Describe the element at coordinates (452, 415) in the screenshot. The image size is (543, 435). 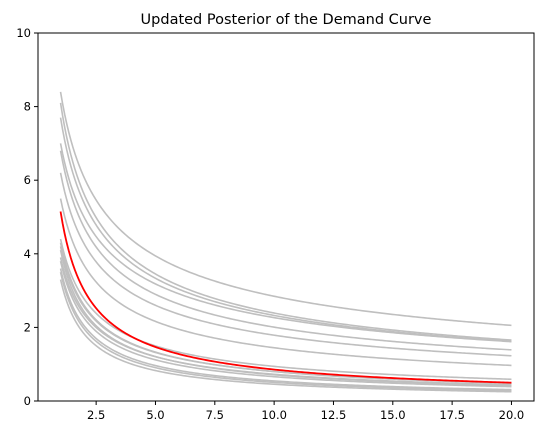
I see `x-tick-label: 17.5` at that location.